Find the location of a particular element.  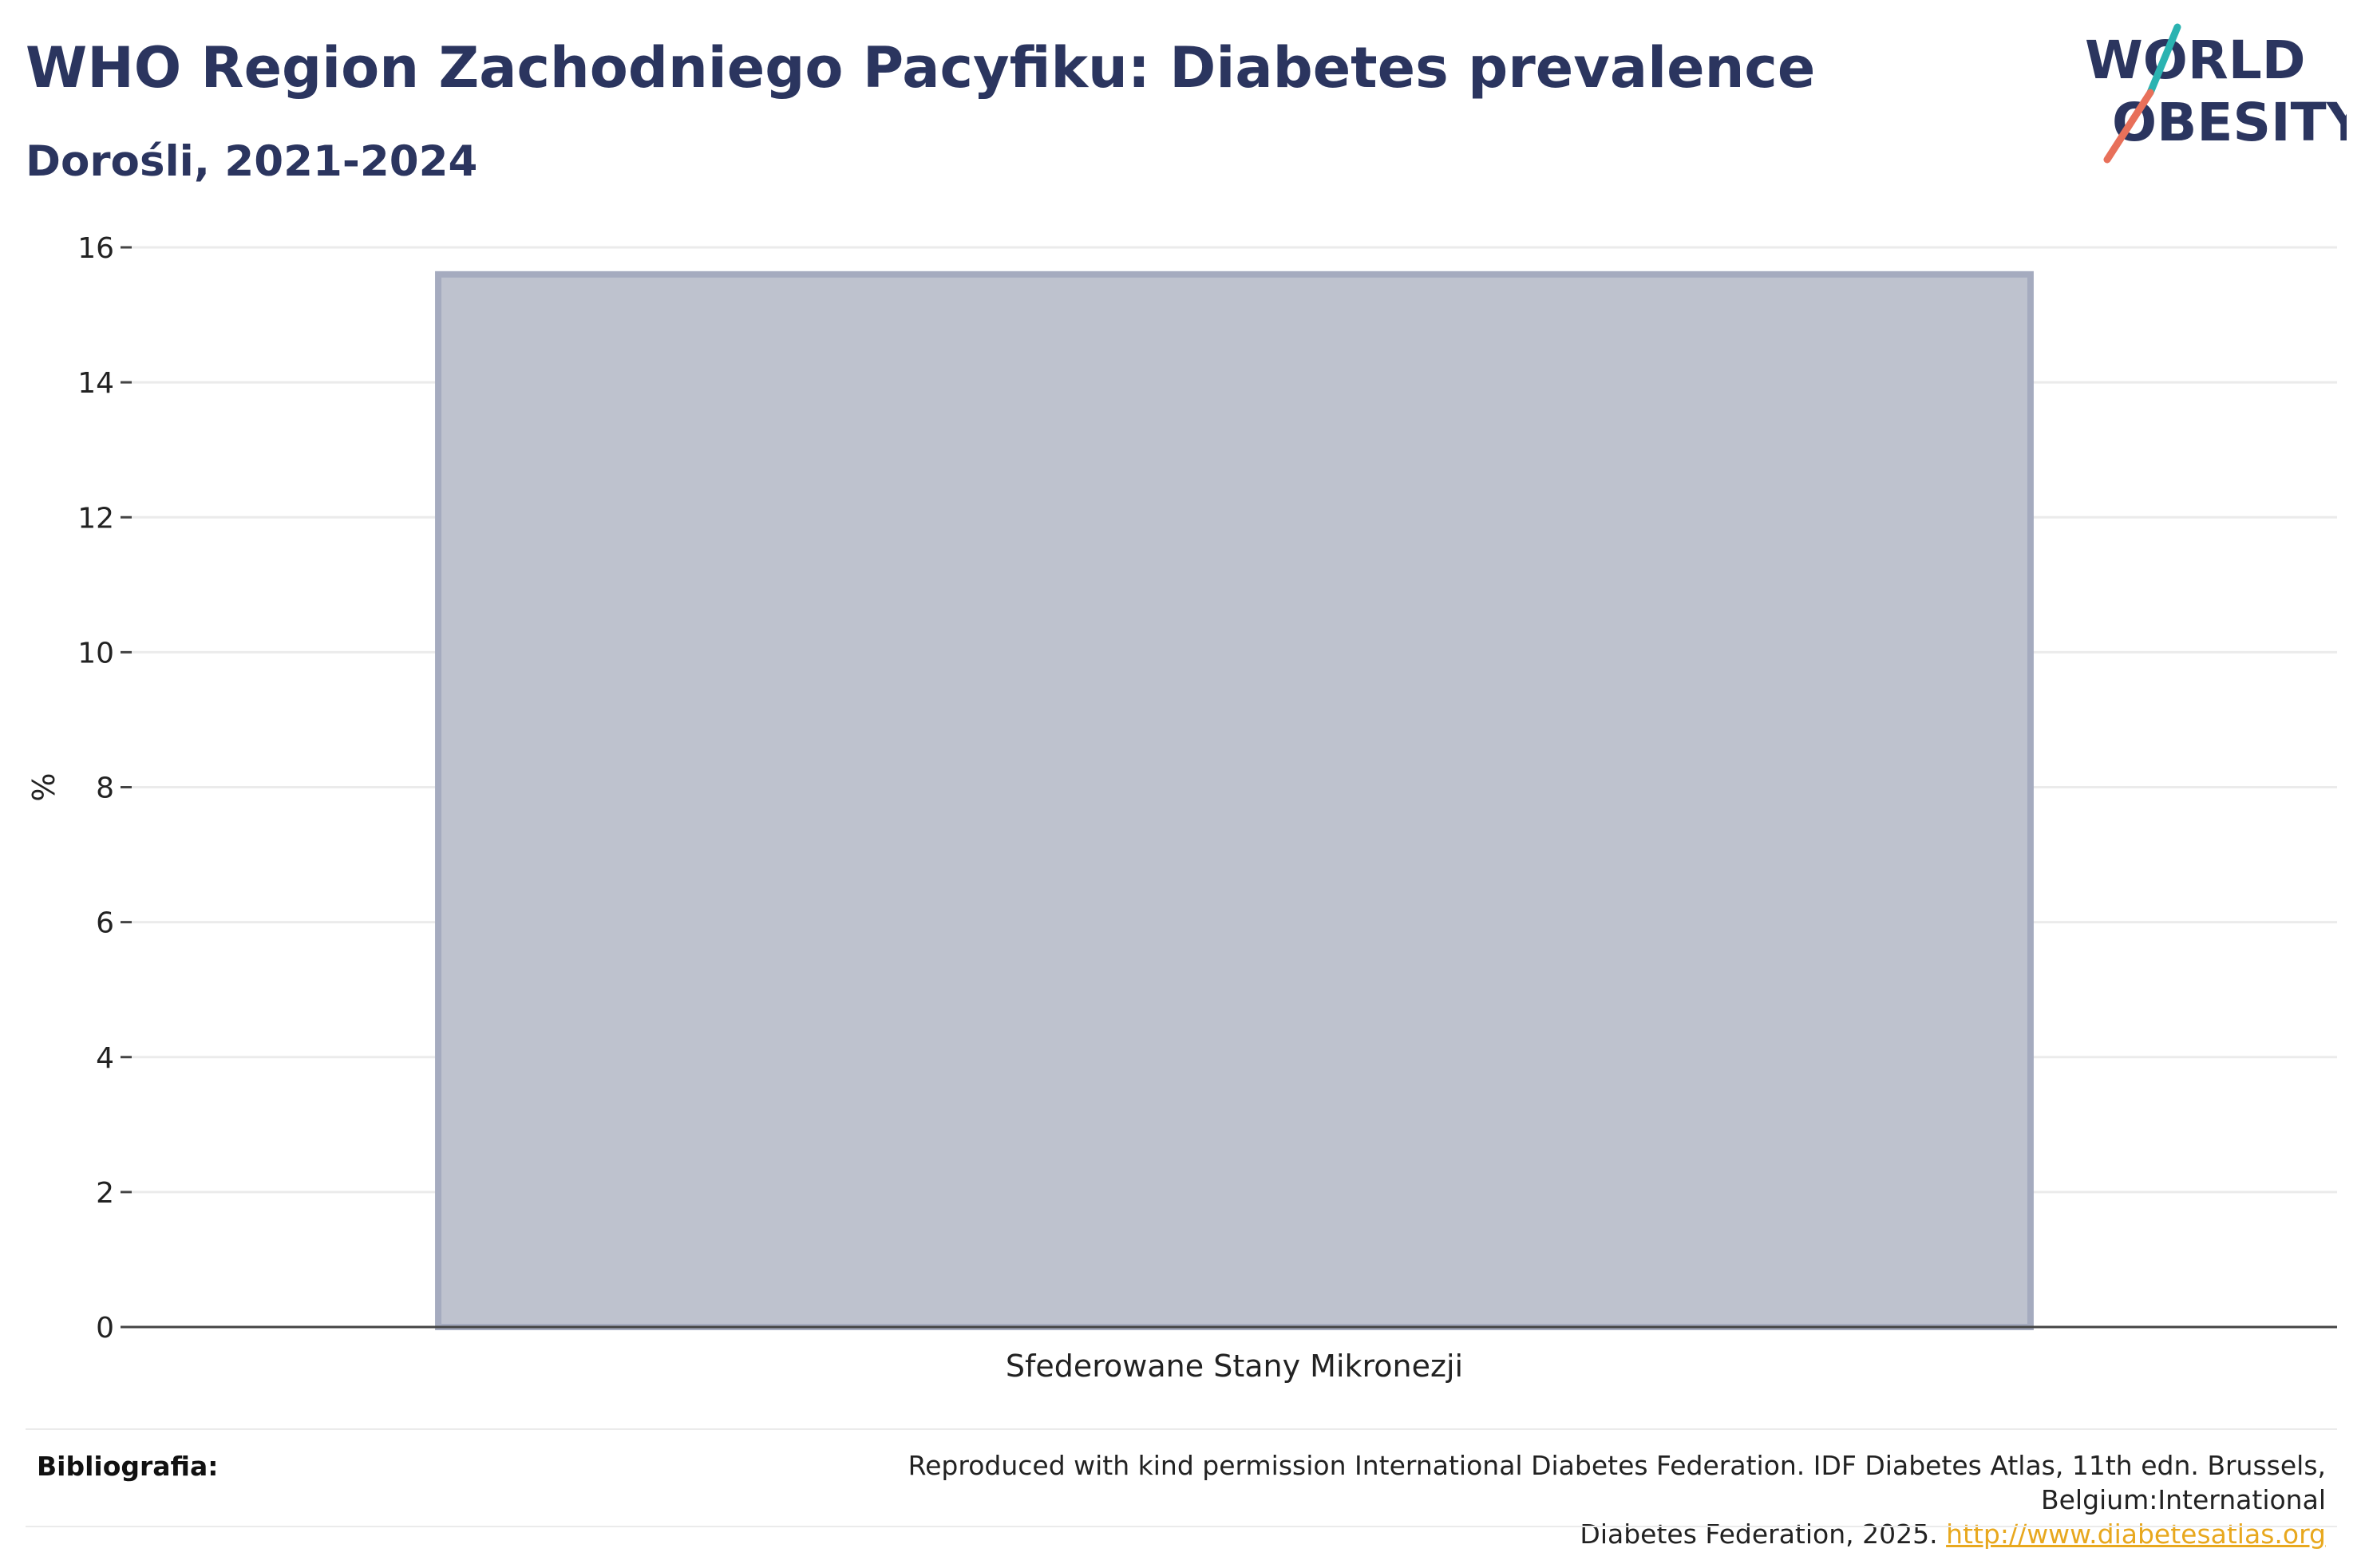

y-axis-label: % is located at coordinates (43, 786).